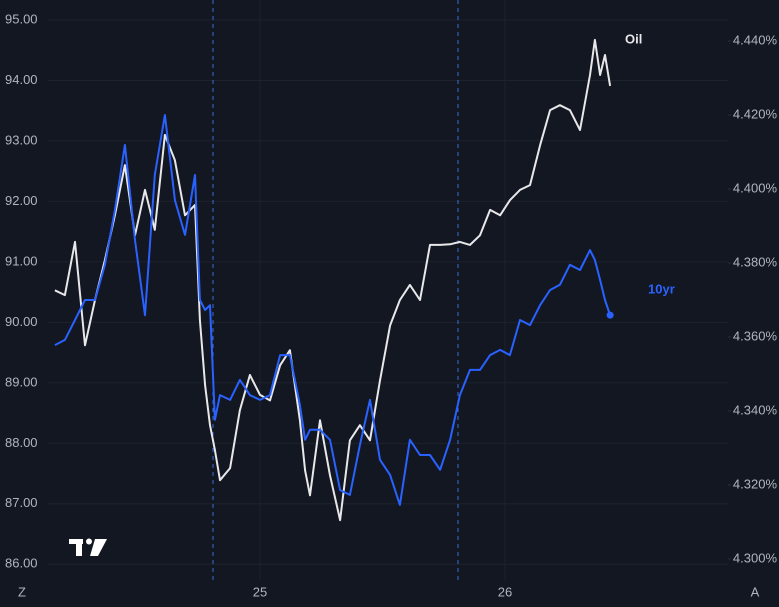 This screenshot has height=607, width=779. What do you see at coordinates (755, 113) in the screenshot?
I see `y2-tick-label: 4.420%` at bounding box center [755, 113].